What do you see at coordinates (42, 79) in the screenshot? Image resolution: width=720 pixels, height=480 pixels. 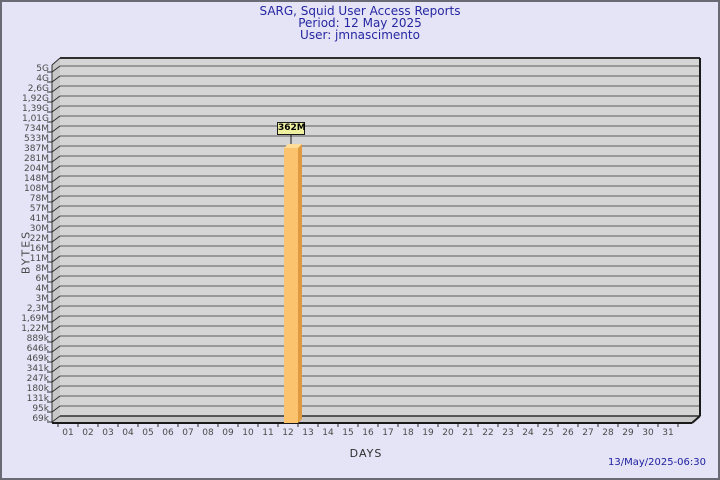 I see `y-tick-label: 4G` at bounding box center [42, 79].